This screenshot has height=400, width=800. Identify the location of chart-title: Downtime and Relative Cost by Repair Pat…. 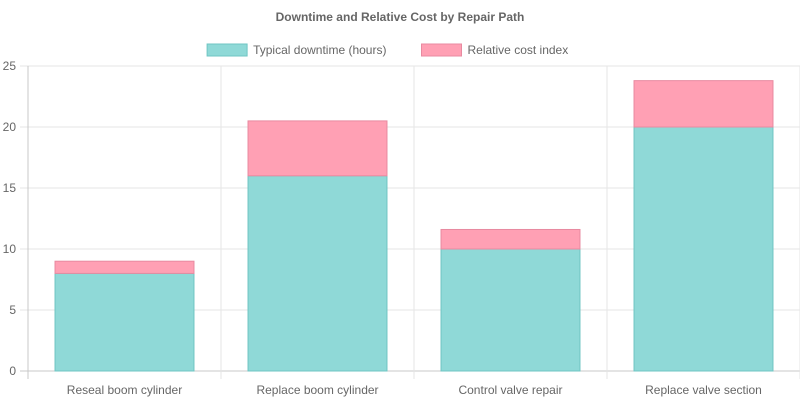
(400, 17).